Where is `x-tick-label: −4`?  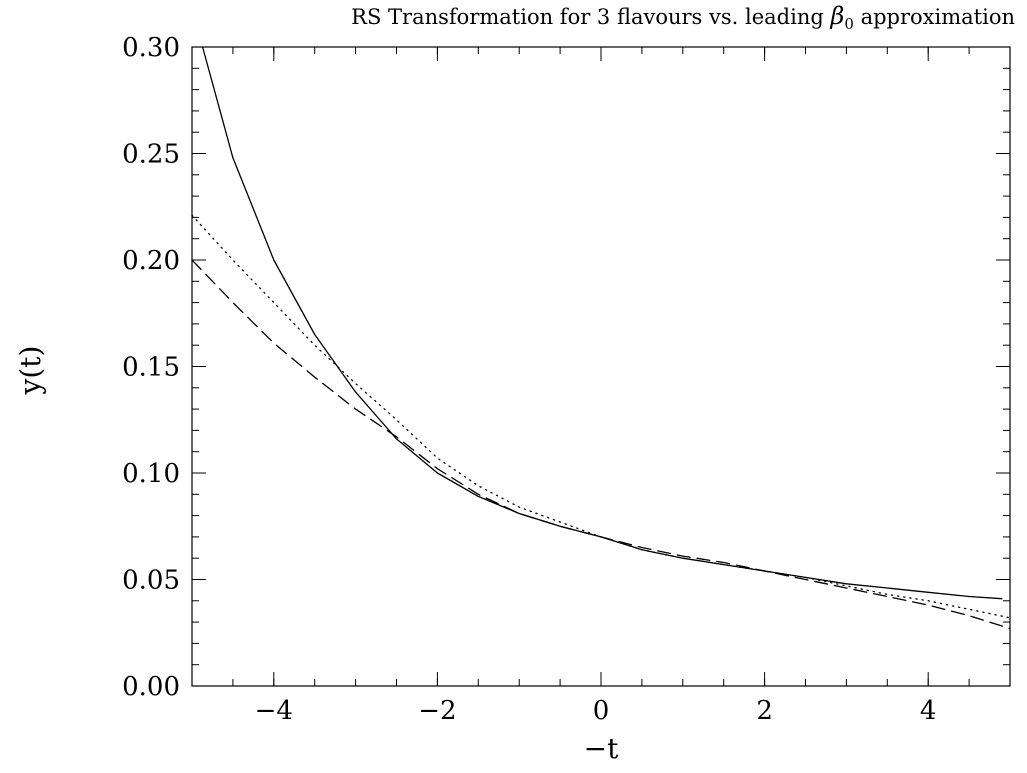 x-tick-label: −4 is located at coordinates (274, 711).